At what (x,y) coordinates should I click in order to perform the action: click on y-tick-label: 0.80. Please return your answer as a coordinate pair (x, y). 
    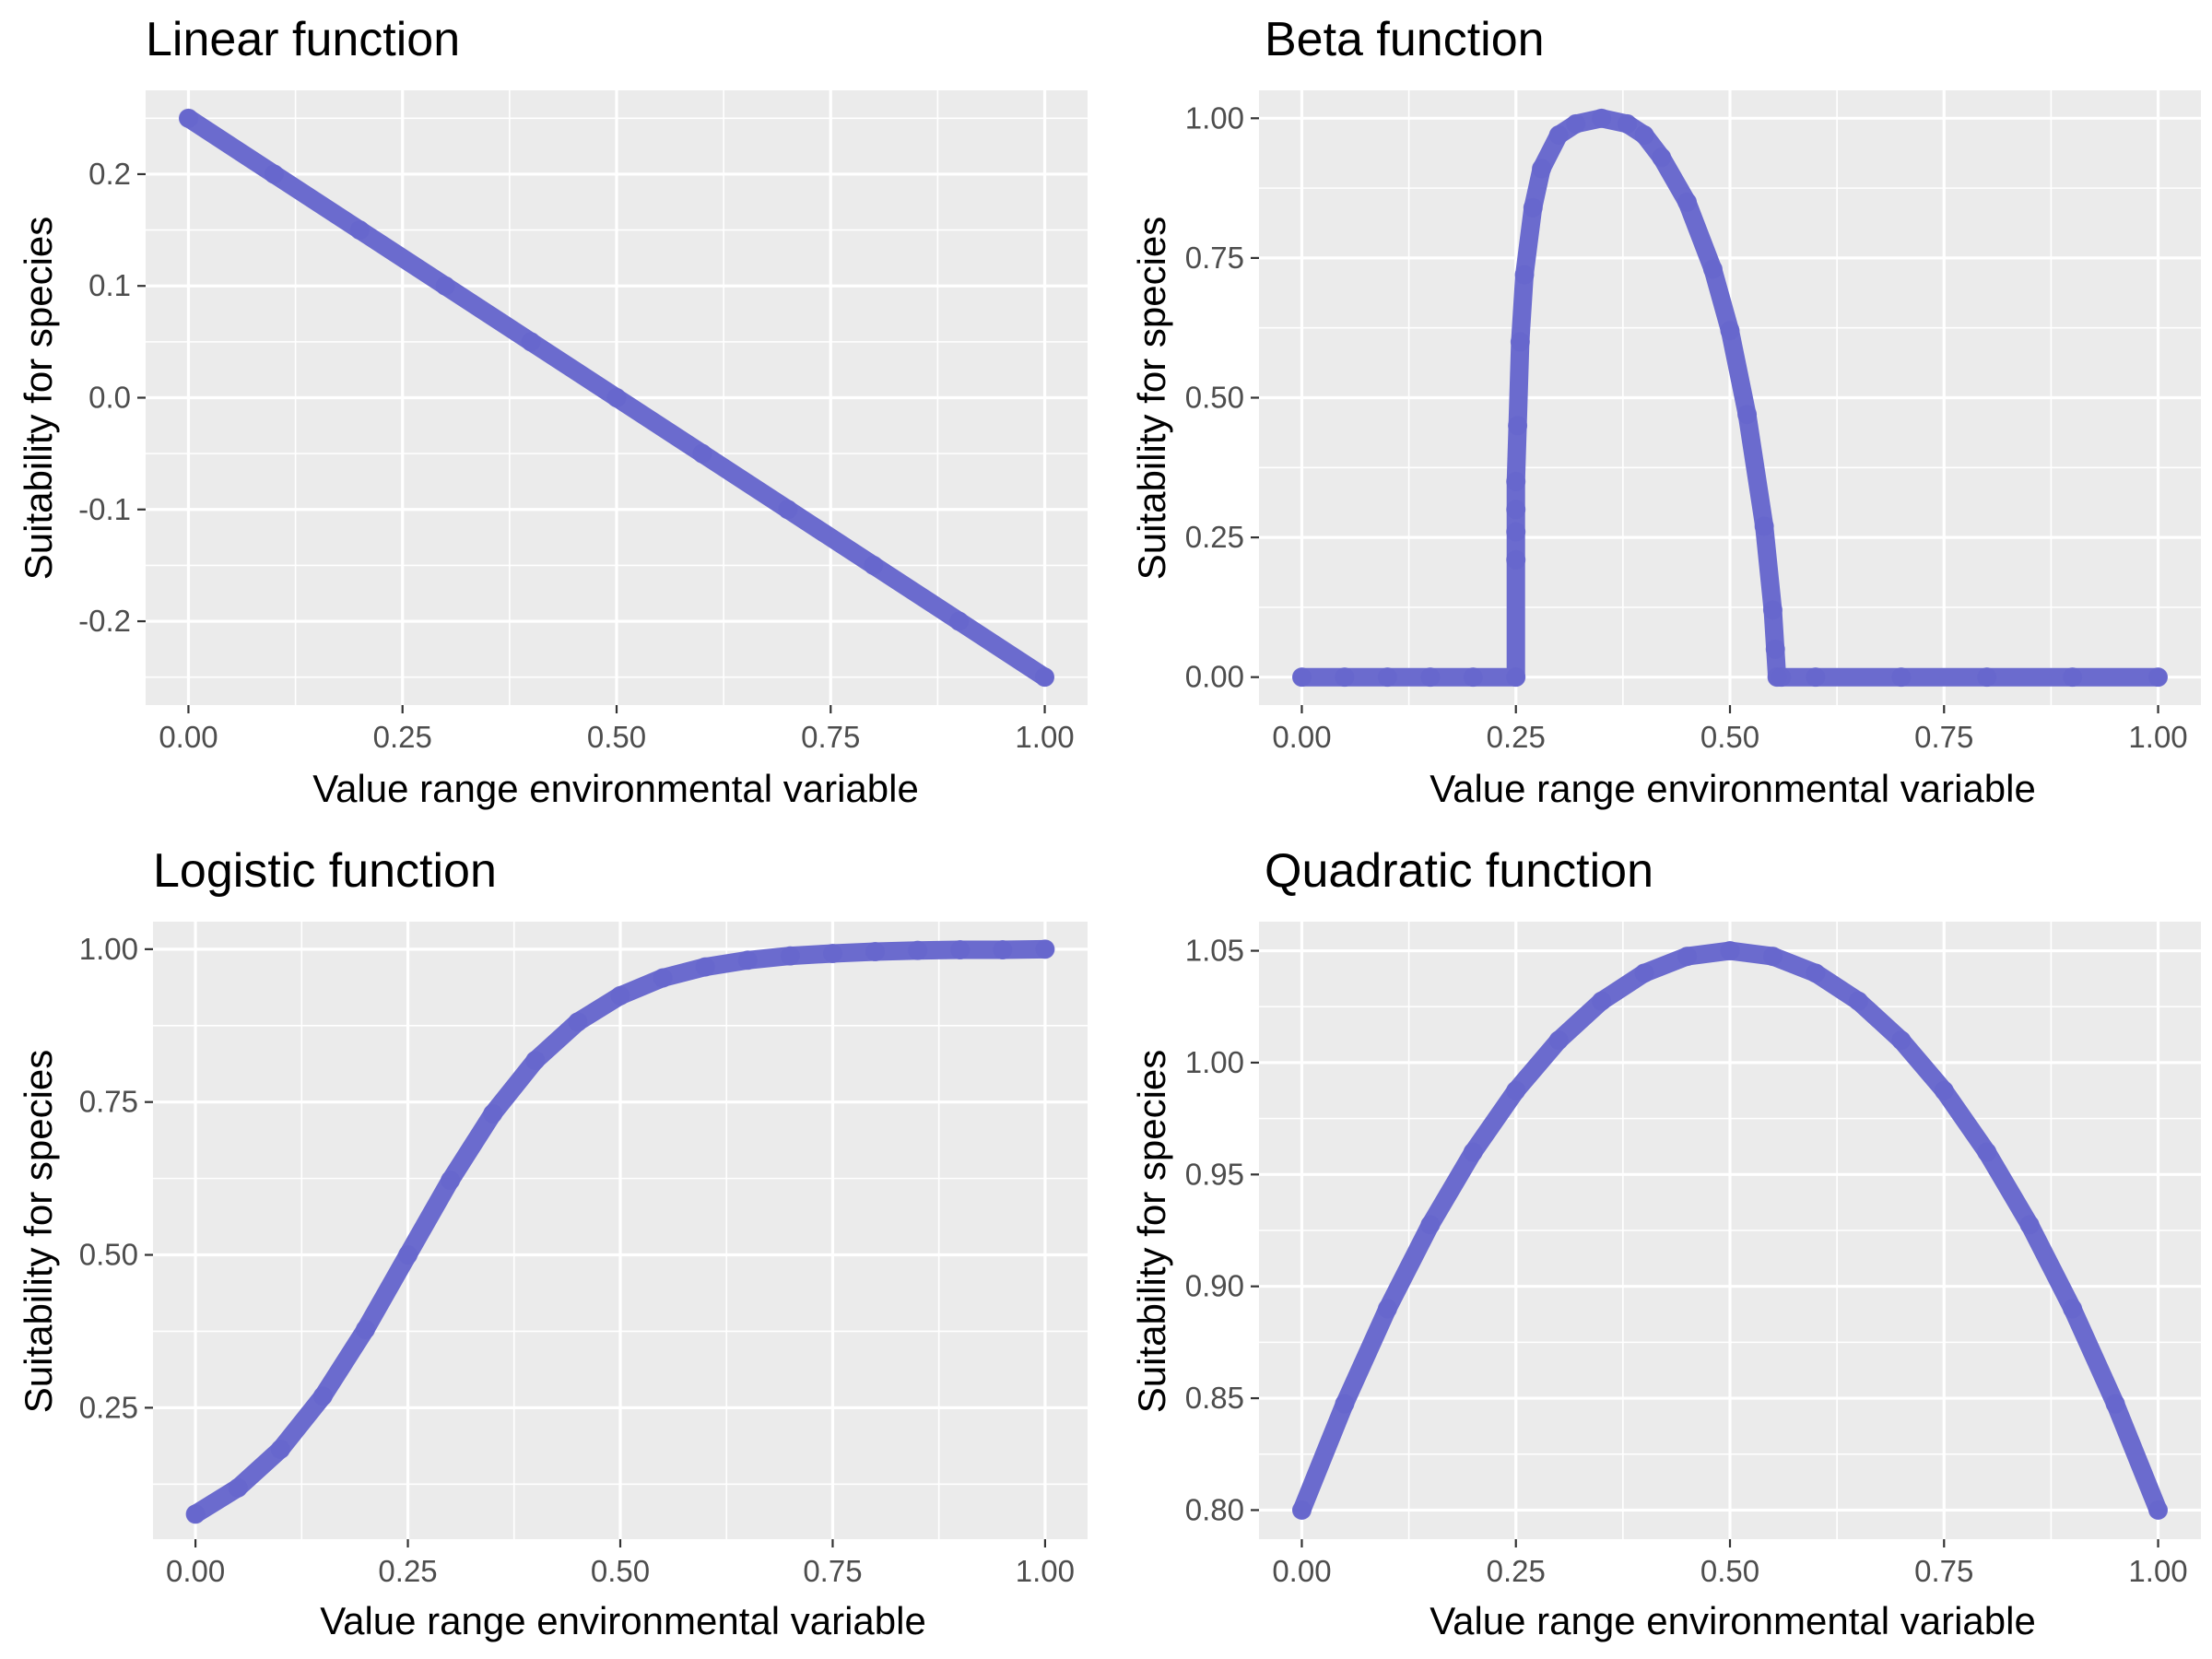
    Looking at the image, I should click on (1214, 1509).